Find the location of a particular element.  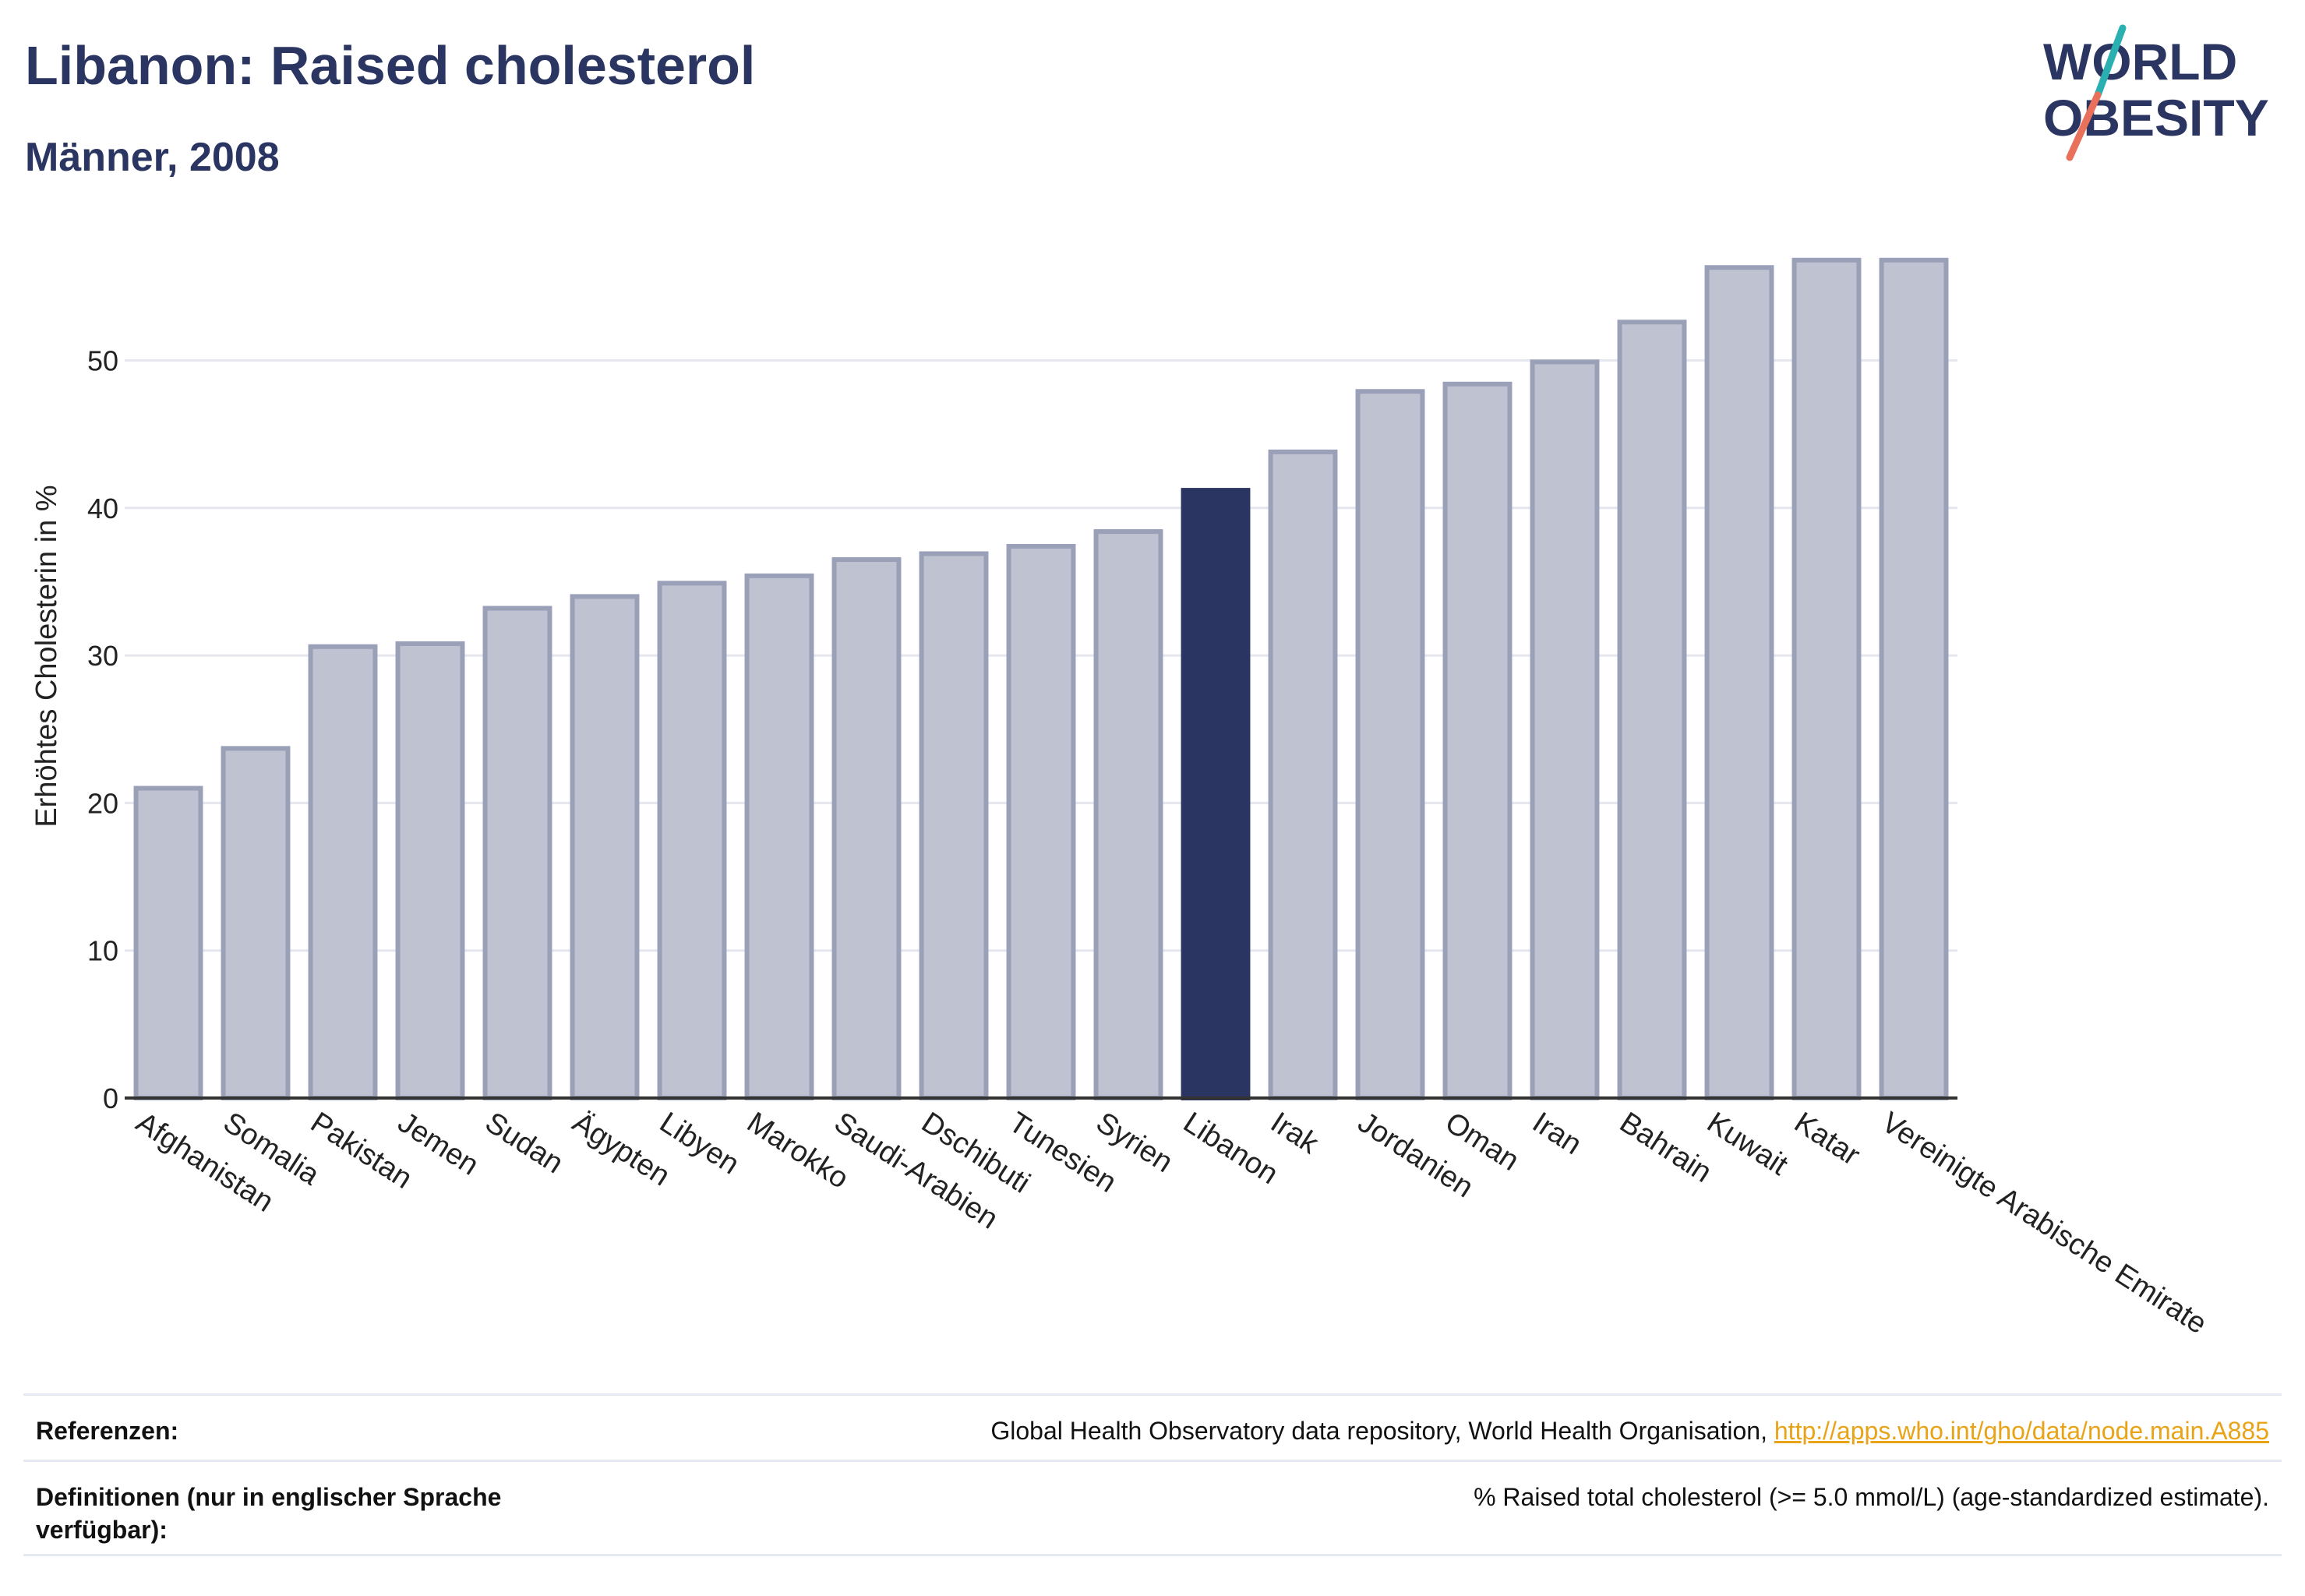

y-tick-label: 0 is located at coordinates (110, 1098).